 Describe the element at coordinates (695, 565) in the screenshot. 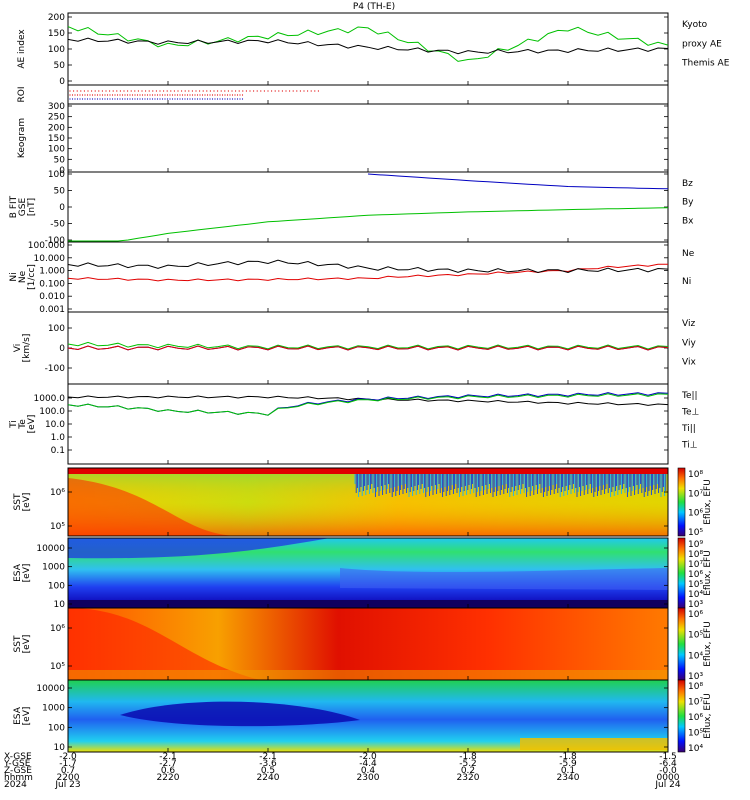

I see `colorbar-tick-esa_e: 10⁷` at that location.